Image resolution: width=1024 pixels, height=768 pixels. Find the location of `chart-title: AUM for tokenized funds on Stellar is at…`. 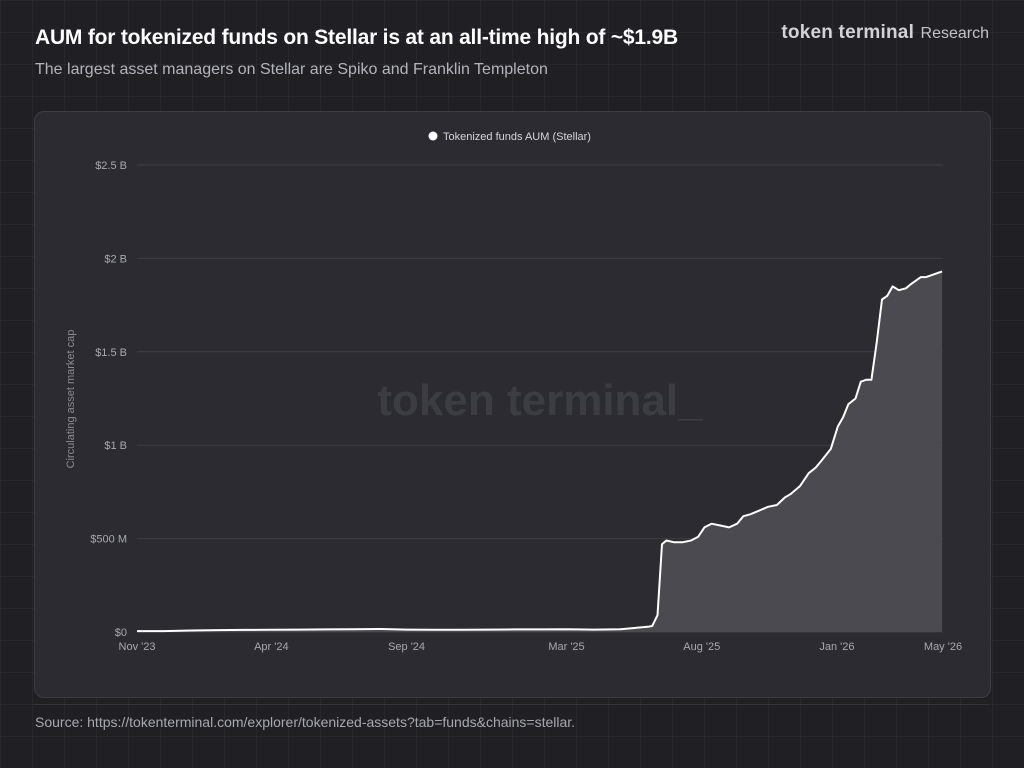

chart-title: AUM for tokenized funds on Stellar is at… is located at coordinates (356, 37).